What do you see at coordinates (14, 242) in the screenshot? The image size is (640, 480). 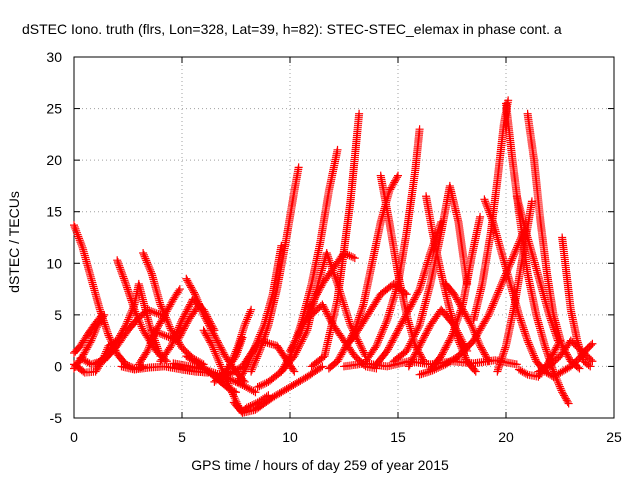 I see `y-axis-label: dSTEC / TECUs` at bounding box center [14, 242].